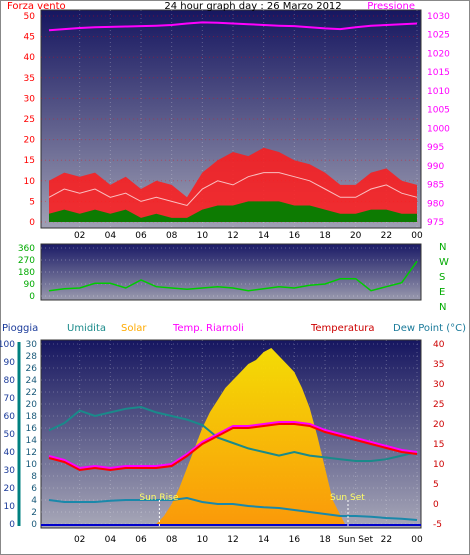 The width and height of the screenshot is (470, 555). I want to click on direction-tick-label: 360, so click(26, 249).